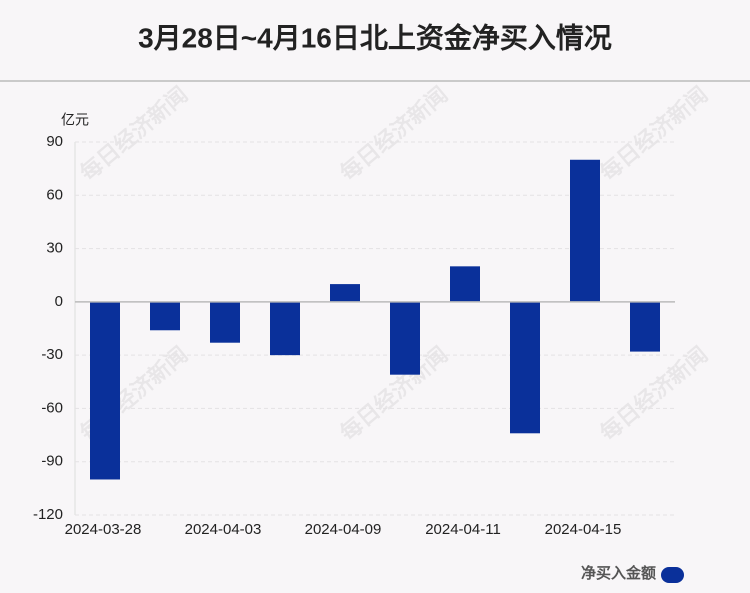 The image size is (750, 593). I want to click on y-unit: 亿元, so click(75, 120).